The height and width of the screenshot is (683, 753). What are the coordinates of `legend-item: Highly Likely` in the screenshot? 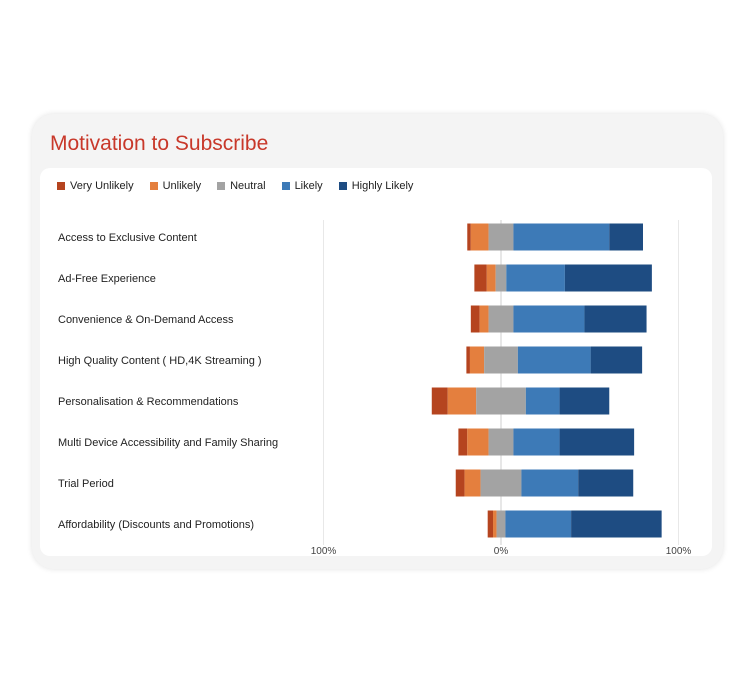 It's located at (376, 186).